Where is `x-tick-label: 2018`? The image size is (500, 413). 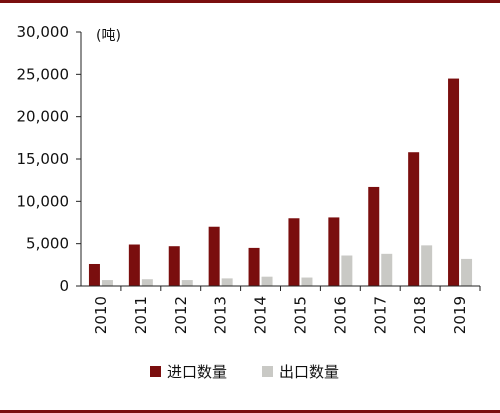 x-tick-label: 2018 is located at coordinates (420, 315).